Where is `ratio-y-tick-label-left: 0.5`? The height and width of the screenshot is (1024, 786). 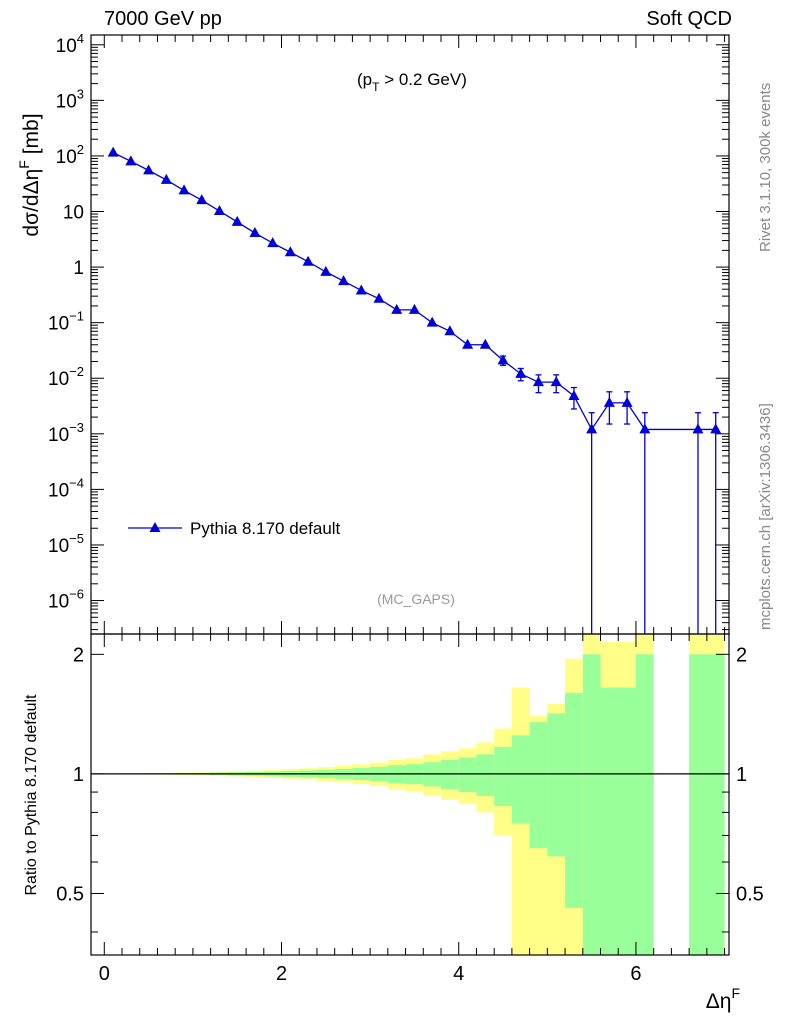 ratio-y-tick-label-left: 0.5 is located at coordinates (70, 894).